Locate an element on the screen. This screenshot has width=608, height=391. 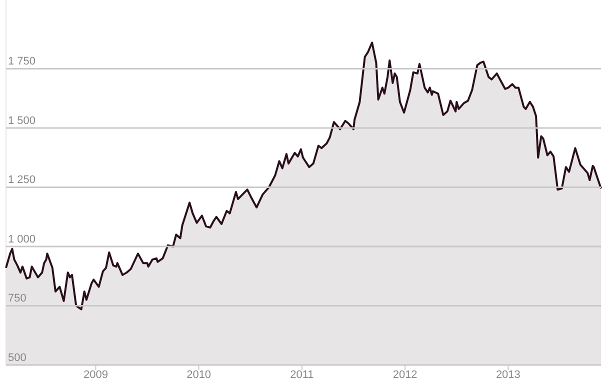
y-tick-label: 1 750 is located at coordinates (22, 62).